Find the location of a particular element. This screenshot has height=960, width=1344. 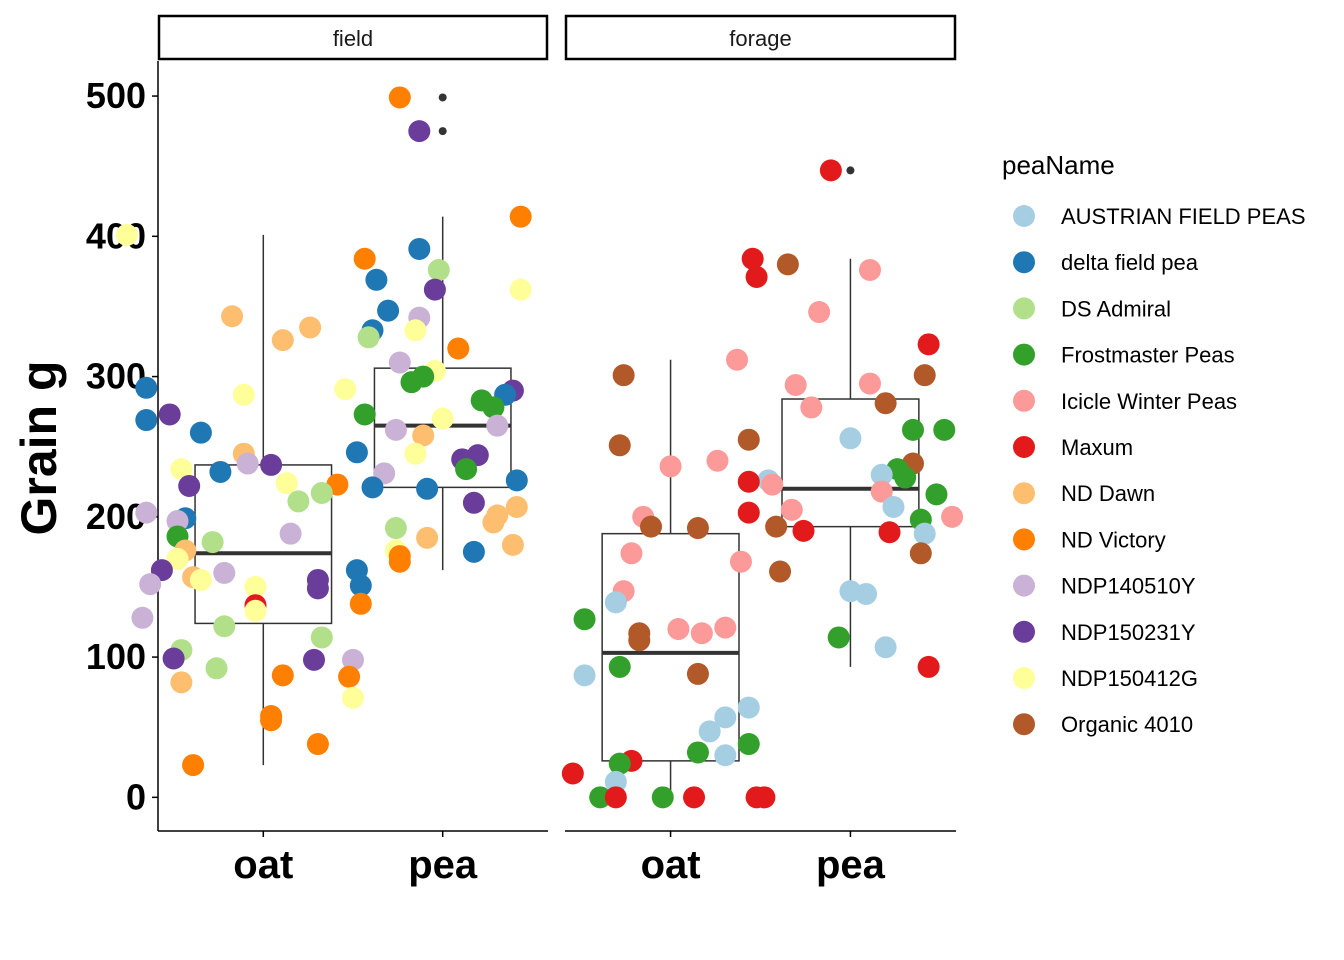

y-tick-label: 500 is located at coordinates (116, 95).